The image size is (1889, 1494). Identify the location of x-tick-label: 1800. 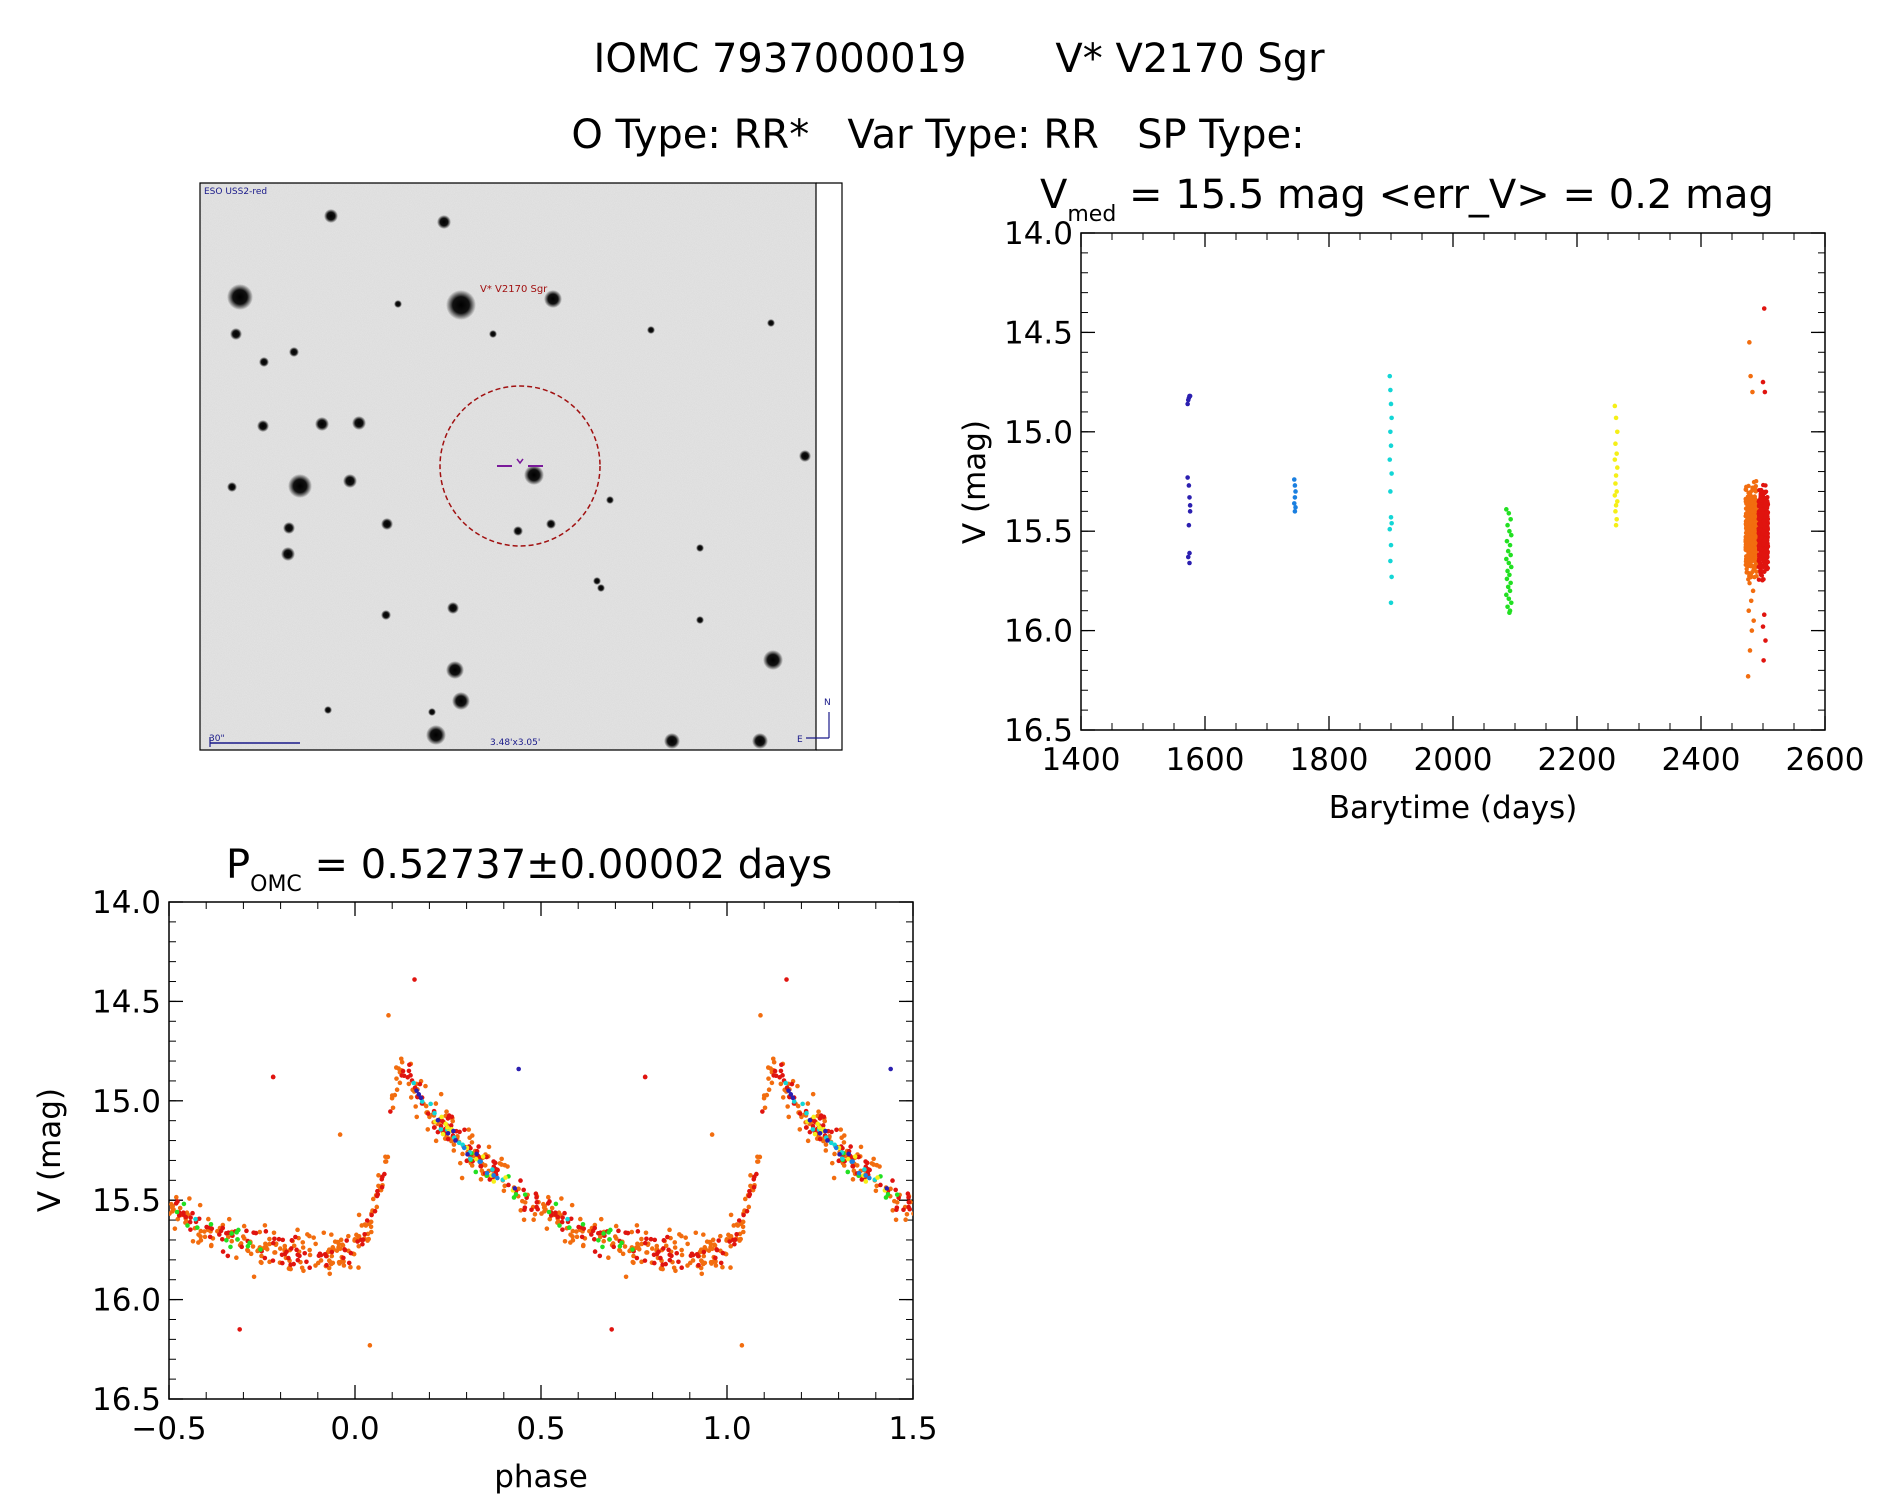
(1329, 760).